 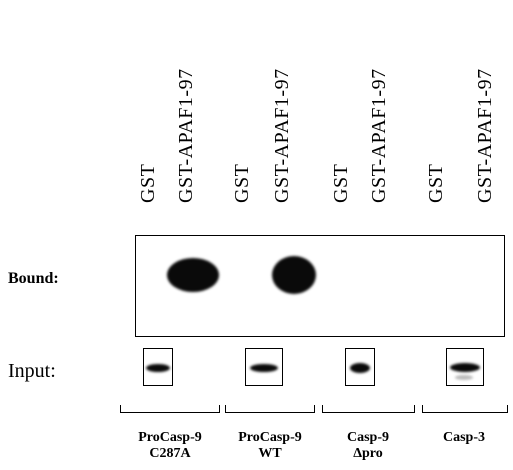 I want to click on group-label-line2: C287A, so click(x=170, y=453).